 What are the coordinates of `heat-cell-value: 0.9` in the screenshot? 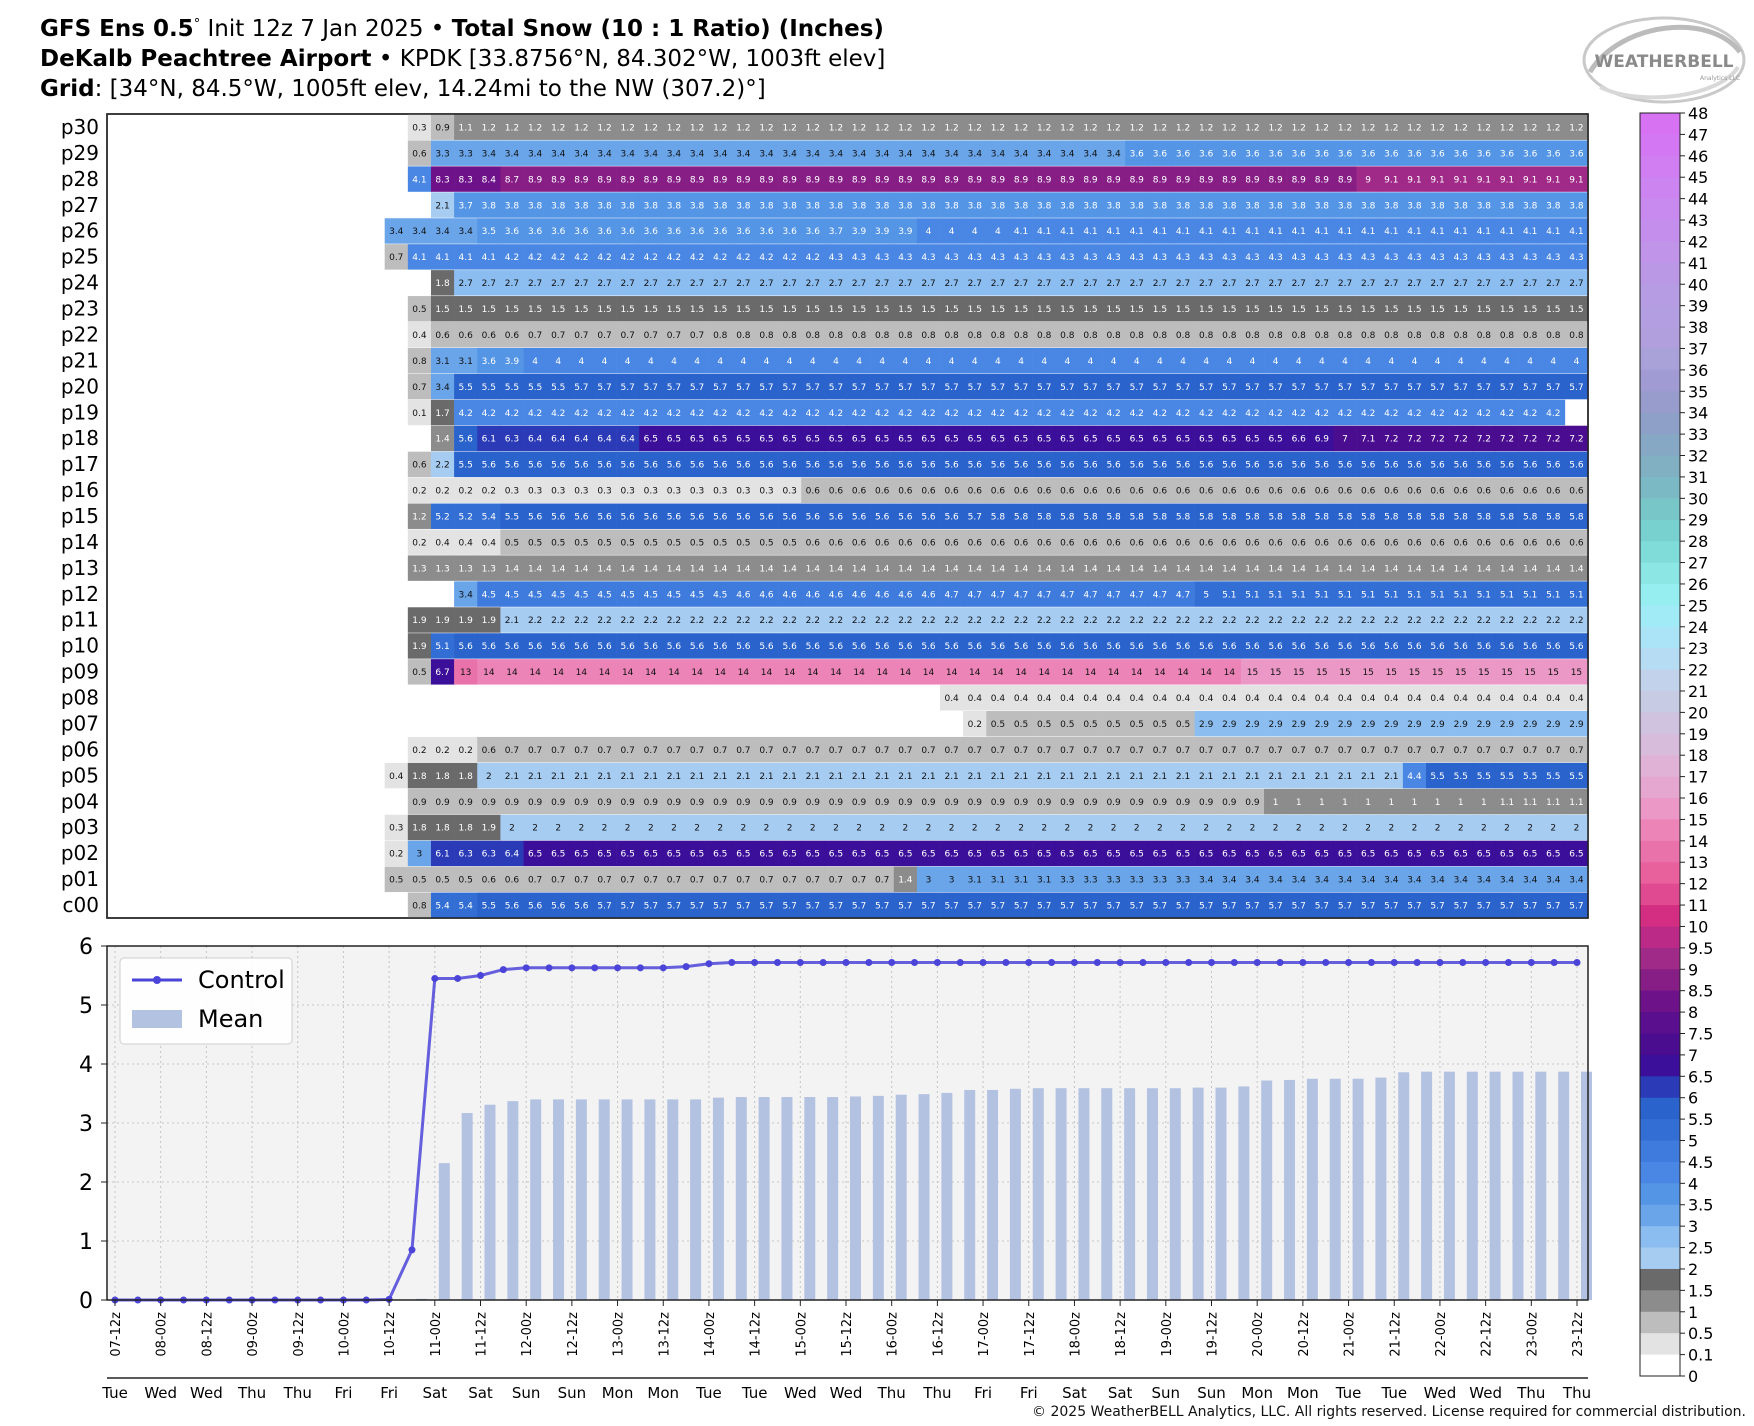 It's located at (1090, 803).